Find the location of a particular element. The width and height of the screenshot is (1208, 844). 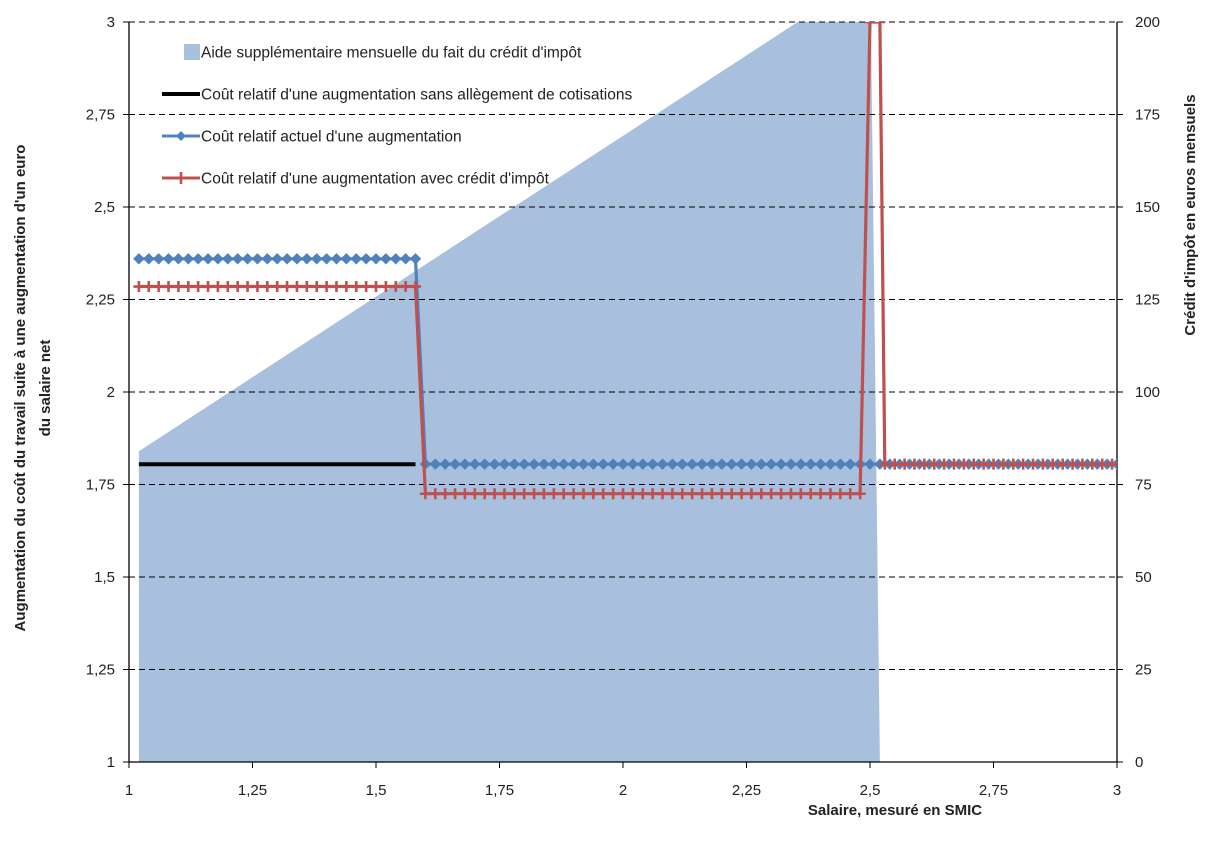

y-right-tick-label: 150 is located at coordinates (1147, 207).